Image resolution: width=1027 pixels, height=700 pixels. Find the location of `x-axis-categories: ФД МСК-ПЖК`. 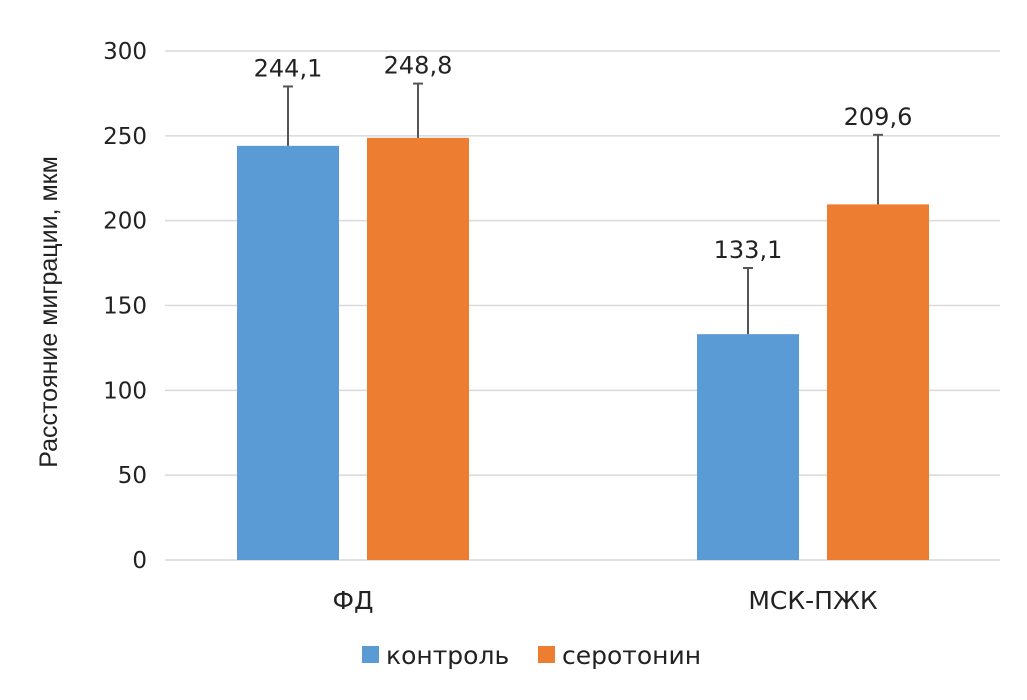

x-axis-categories: ФД МСК-ПЖК is located at coordinates (604, 600).